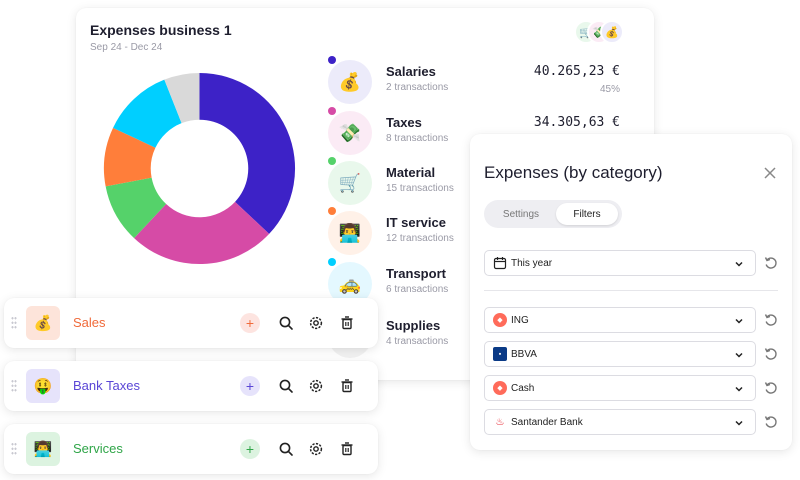 This screenshot has width=800, height=480. Describe the element at coordinates (411, 71) in the screenshot. I see `category-name: Salaries` at that location.